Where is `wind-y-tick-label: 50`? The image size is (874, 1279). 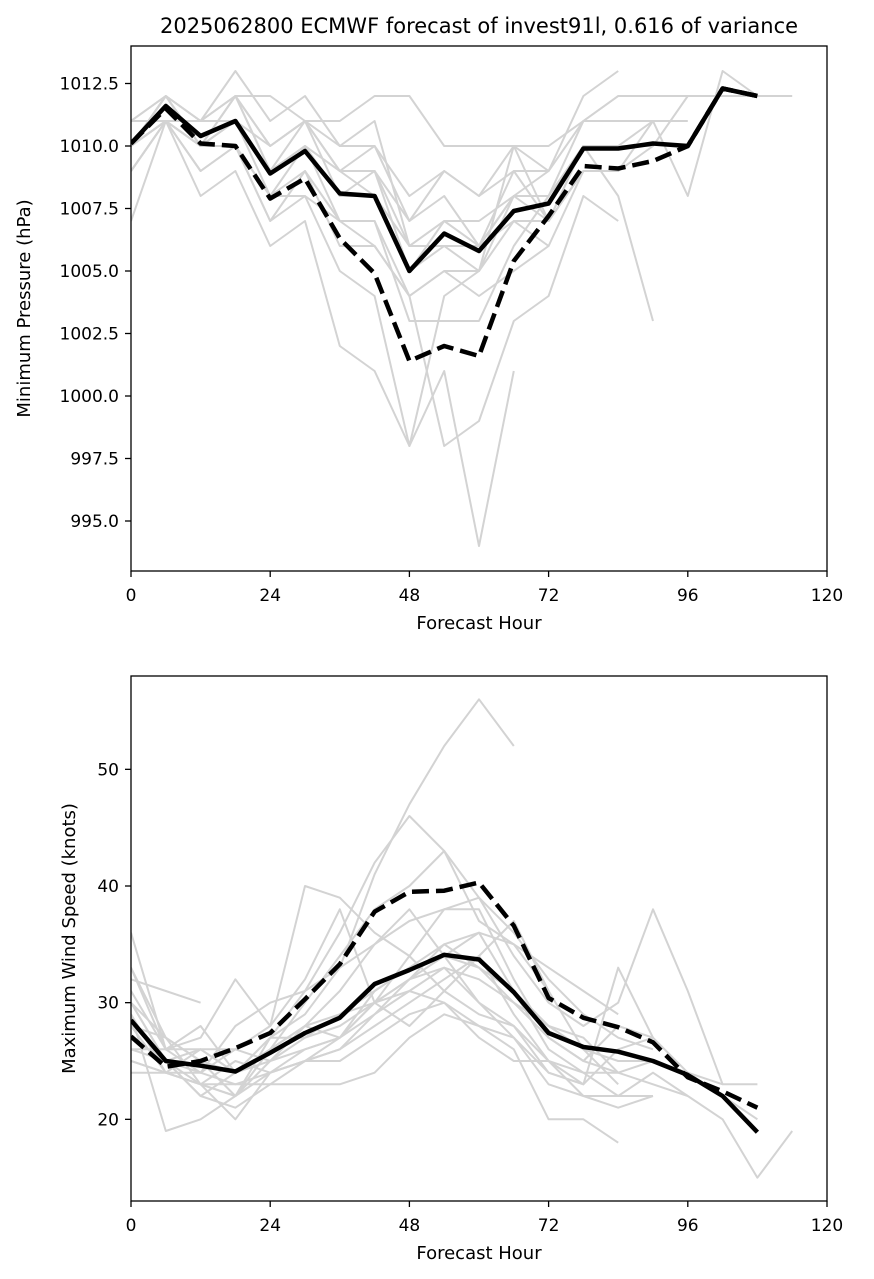 wind-y-tick-label: 50 is located at coordinates (108, 770).